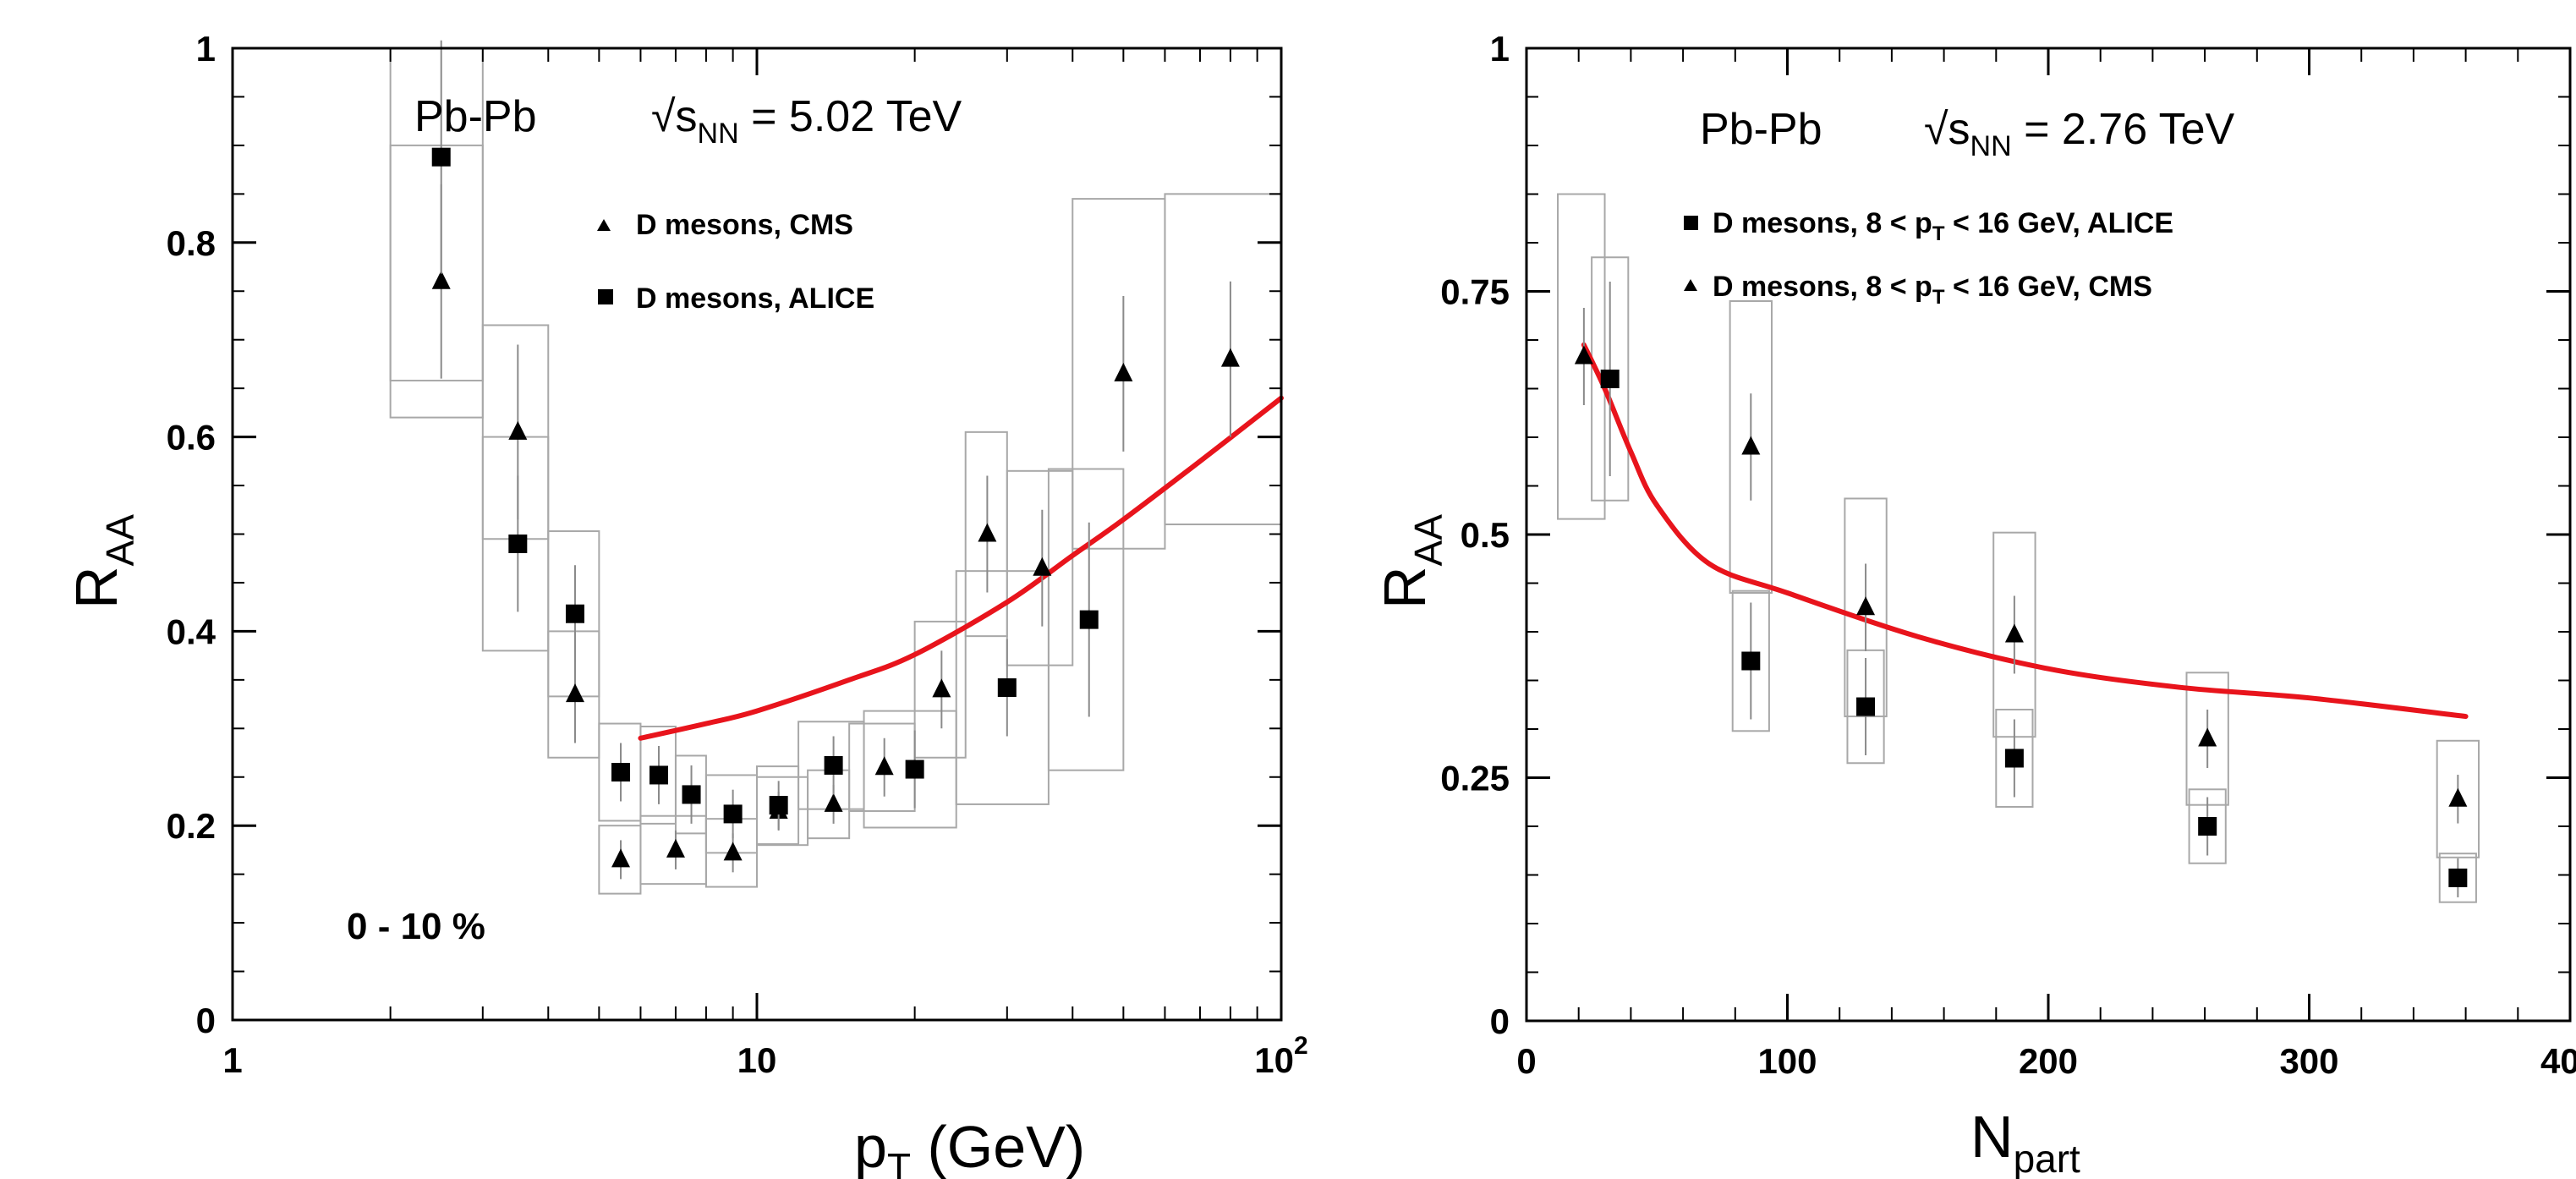 The image size is (2576, 1179). What do you see at coordinates (1500, 1021) in the screenshot?
I see `y-tick-label-right: 0` at bounding box center [1500, 1021].